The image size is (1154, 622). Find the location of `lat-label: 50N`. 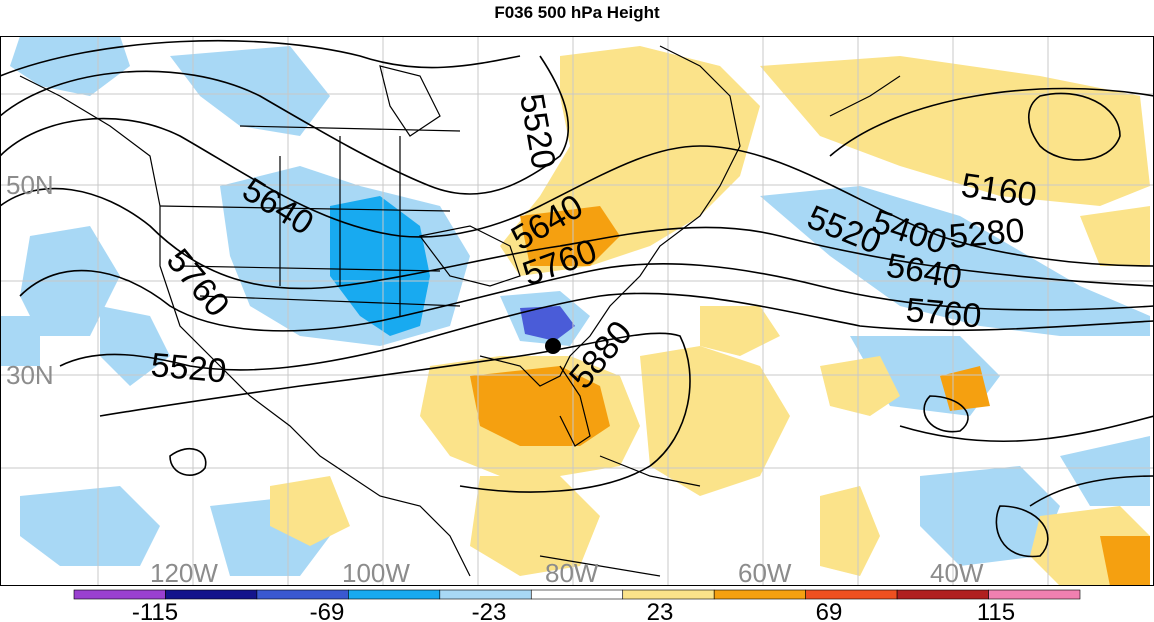

lat-label: 50N is located at coordinates (30, 185).